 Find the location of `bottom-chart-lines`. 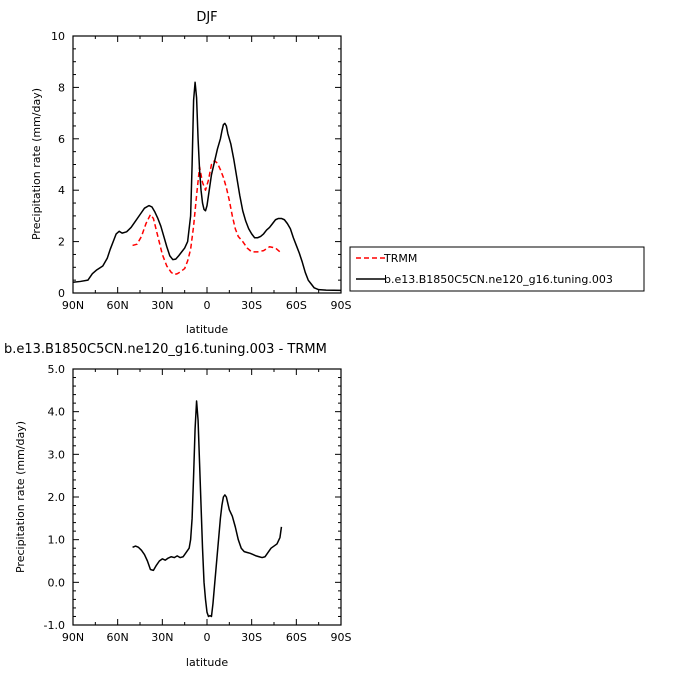

bottom-chart-lines is located at coordinates (207, 509).